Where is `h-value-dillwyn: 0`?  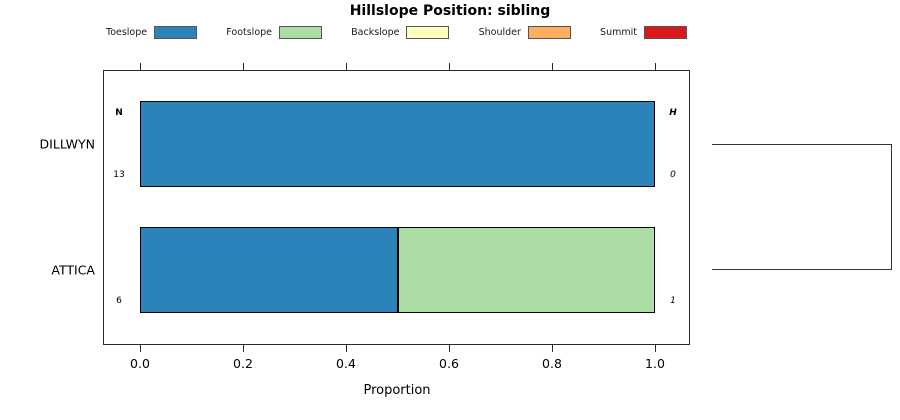
h-value-dillwyn: 0 is located at coordinates (673, 175).